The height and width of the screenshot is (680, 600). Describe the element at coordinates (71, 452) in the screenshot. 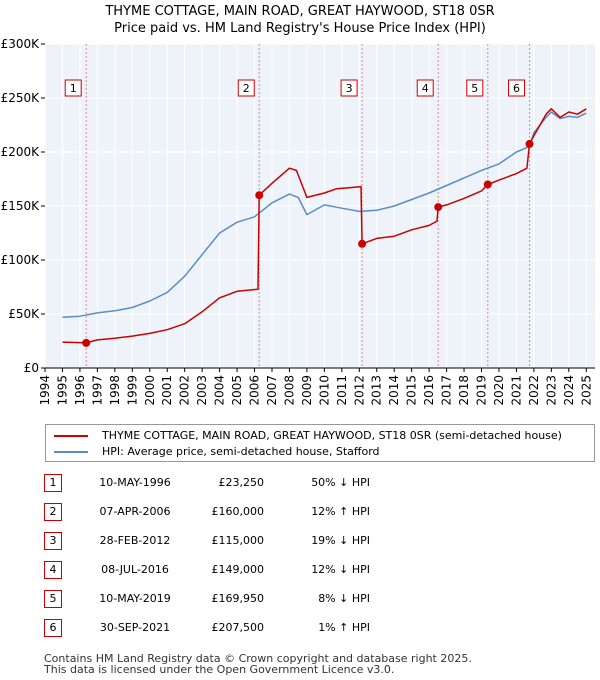

I see `legend-swatch-hpi` at that location.